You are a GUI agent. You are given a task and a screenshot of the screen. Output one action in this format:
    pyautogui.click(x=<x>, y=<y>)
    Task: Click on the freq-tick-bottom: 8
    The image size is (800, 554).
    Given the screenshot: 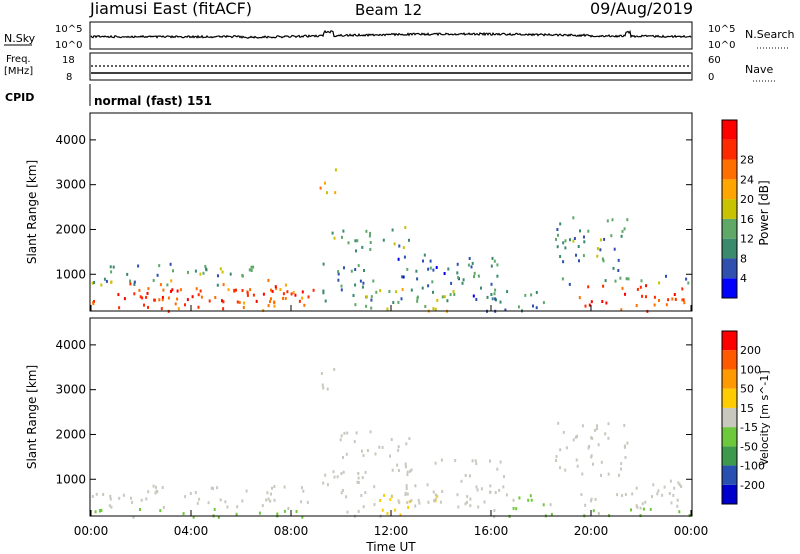 What is the action you would take?
    pyautogui.click(x=69, y=77)
    